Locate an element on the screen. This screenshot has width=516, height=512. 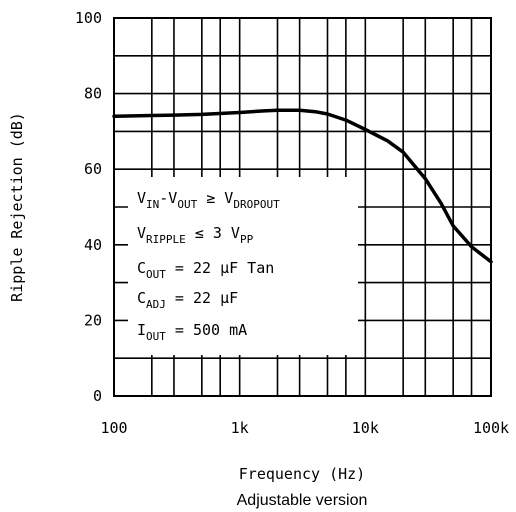
annotation-line: IOUT = 500 mA is located at coordinates (192, 332).